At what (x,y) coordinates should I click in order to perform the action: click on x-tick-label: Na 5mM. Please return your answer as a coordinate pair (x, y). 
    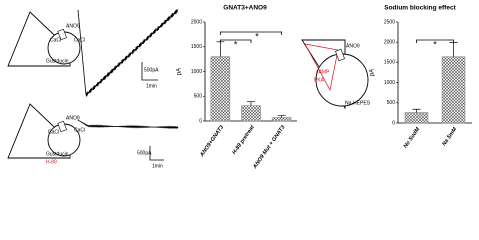
    Looking at the image, I should click on (449, 136).